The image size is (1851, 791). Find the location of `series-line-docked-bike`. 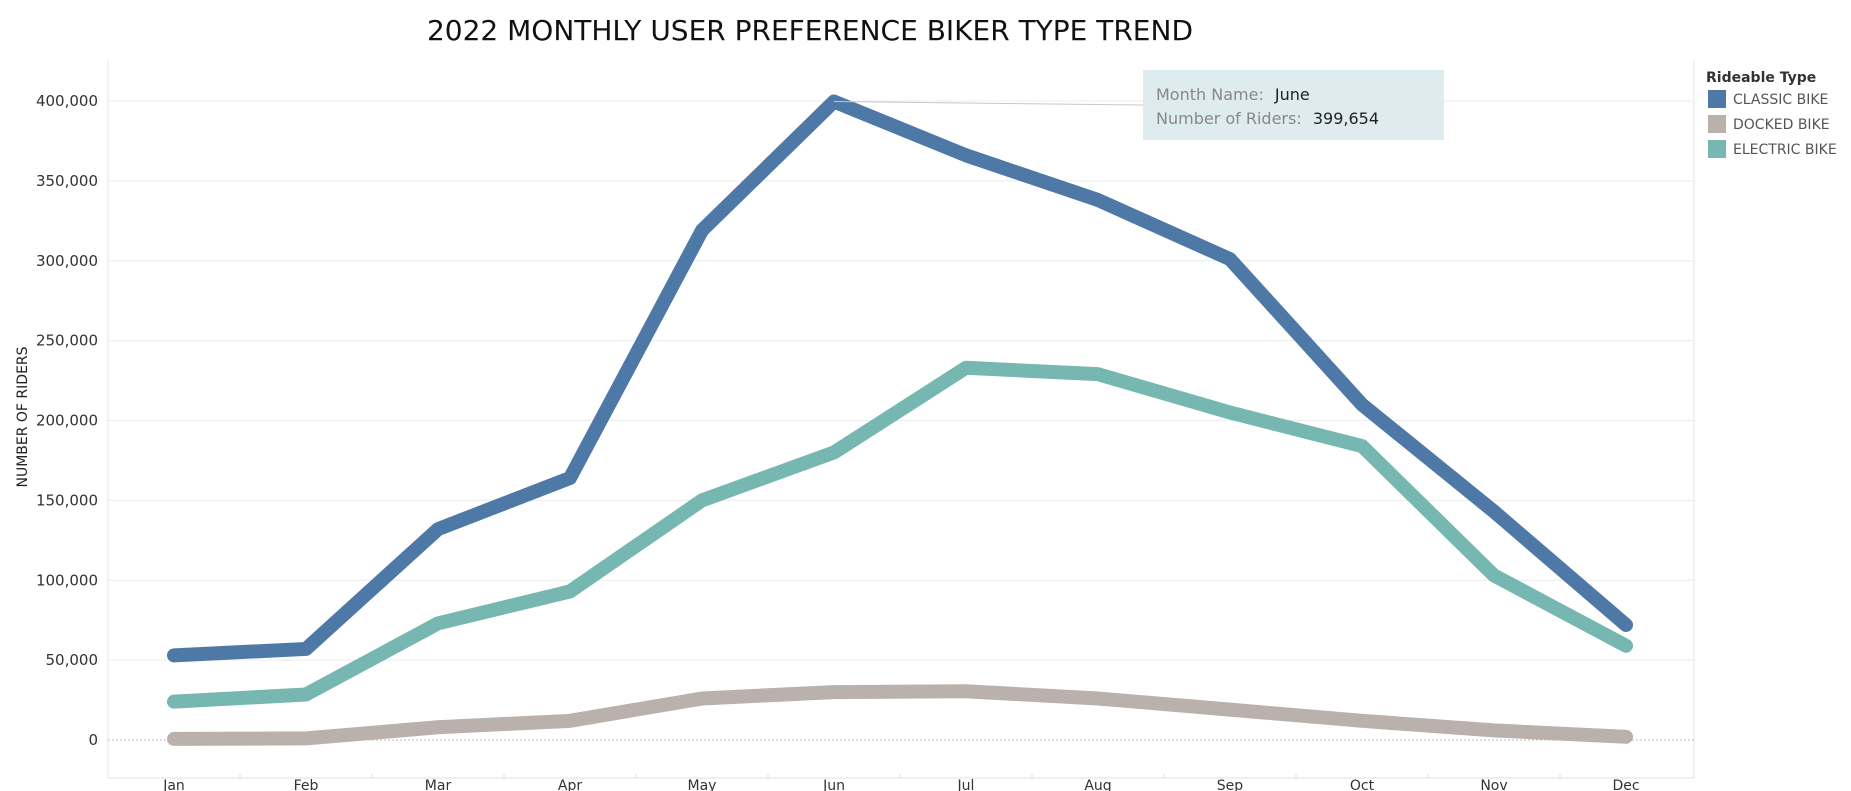

series-line-docked-bike is located at coordinates (900, 715).